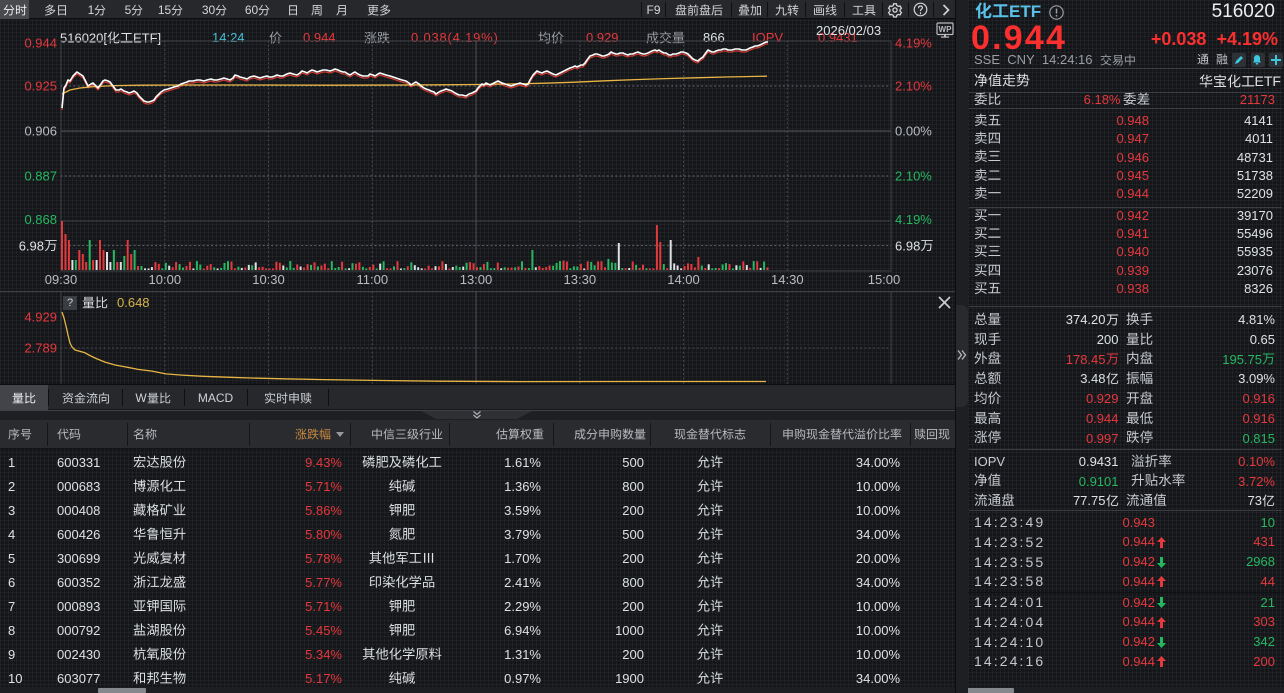 The image size is (1284, 693). I want to click on svg-text: 14:30, so click(787, 279).